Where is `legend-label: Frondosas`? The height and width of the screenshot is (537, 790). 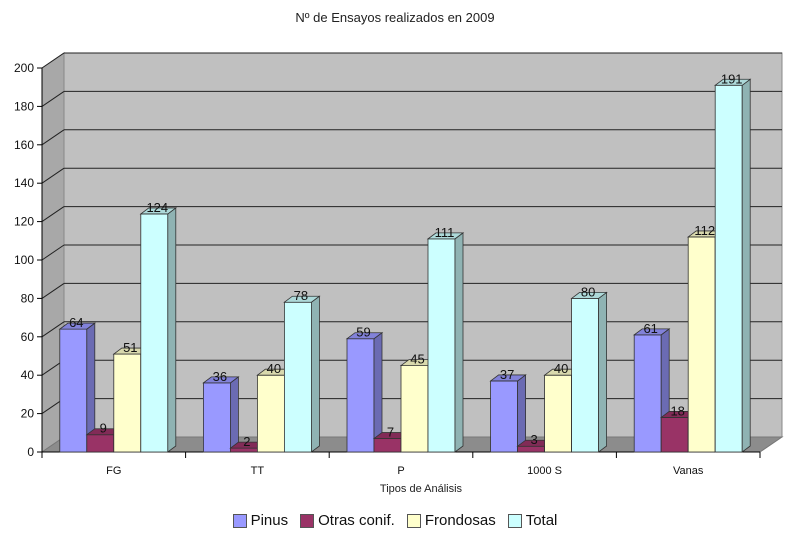 legend-label: Frondosas is located at coordinates (460, 520).